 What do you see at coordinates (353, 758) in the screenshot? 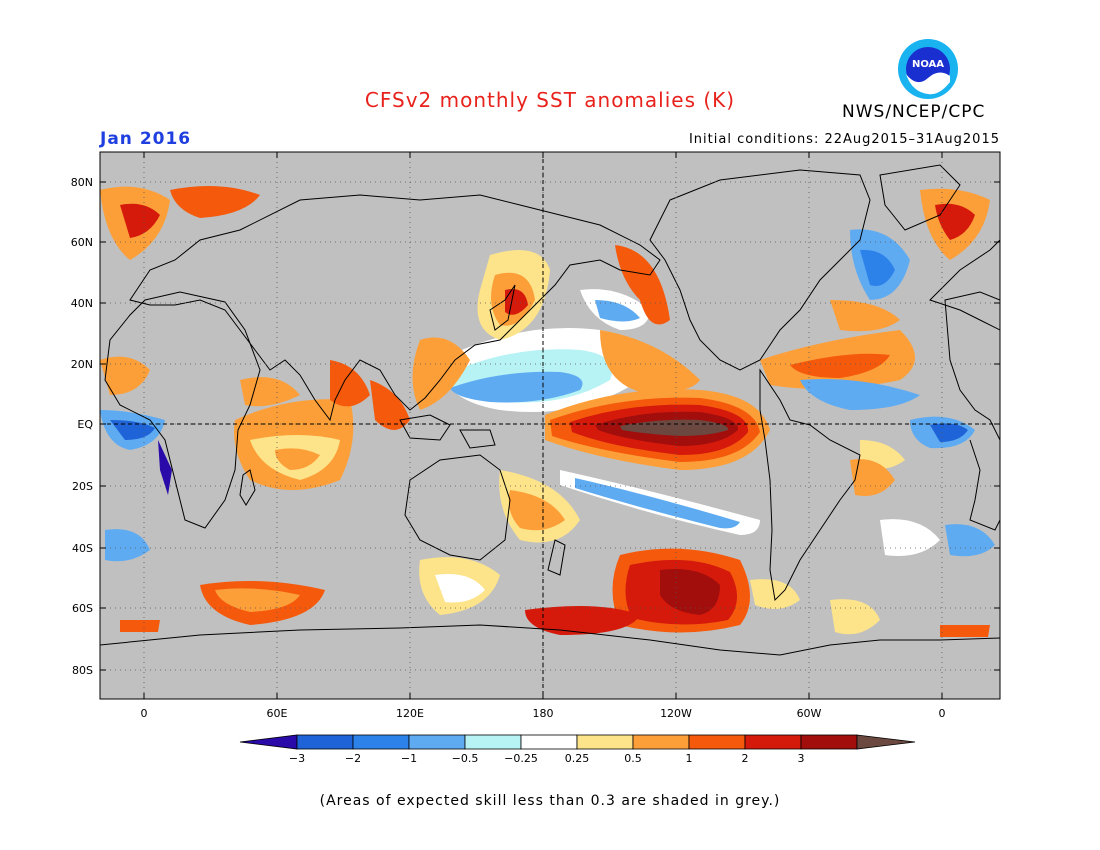
I see `colorbar-tick-label: −2` at bounding box center [353, 758].